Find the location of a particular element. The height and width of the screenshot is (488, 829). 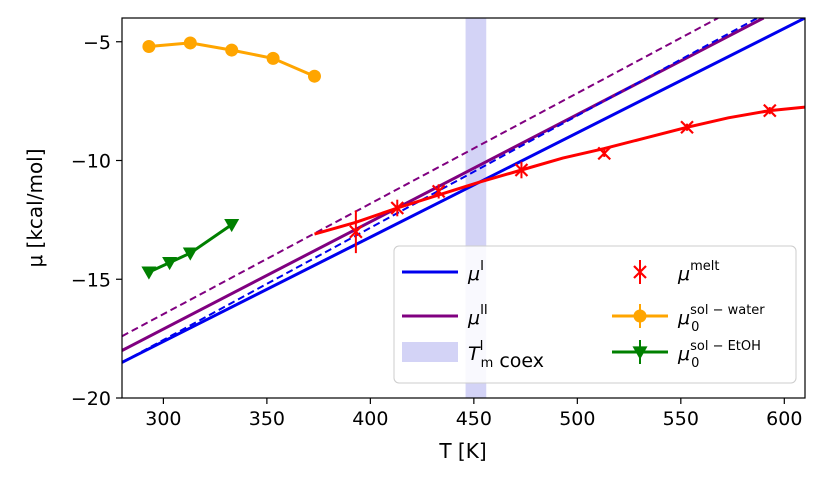

y-tick-label: −5 is located at coordinates (97, 43).